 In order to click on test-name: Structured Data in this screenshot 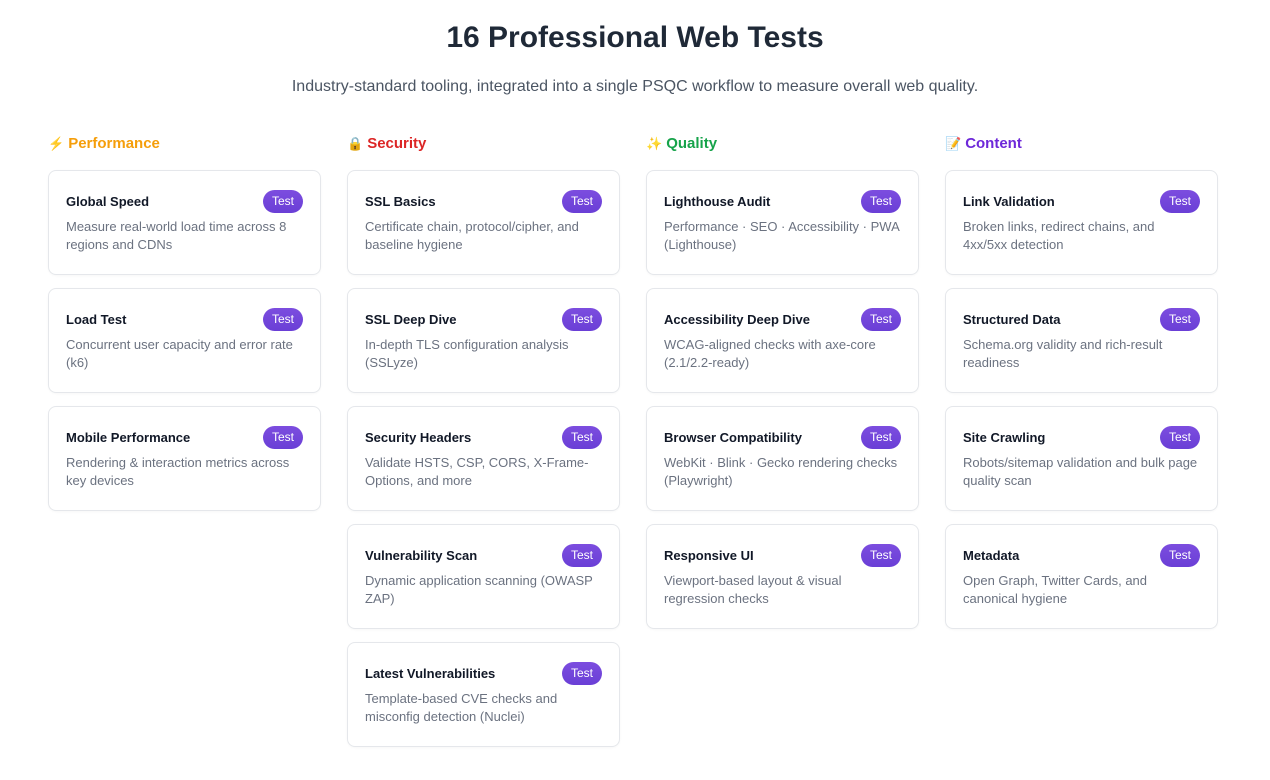, I will do `click(1012, 319)`.